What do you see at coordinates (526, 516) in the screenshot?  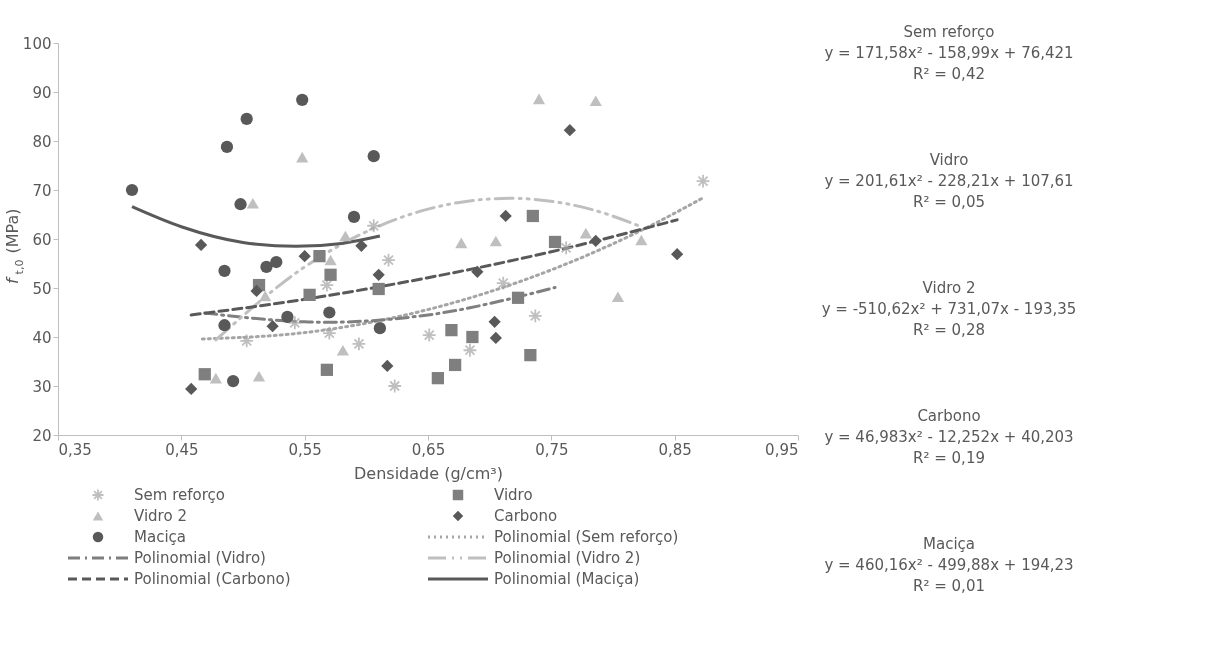 I see `legend-label: Carbono` at bounding box center [526, 516].